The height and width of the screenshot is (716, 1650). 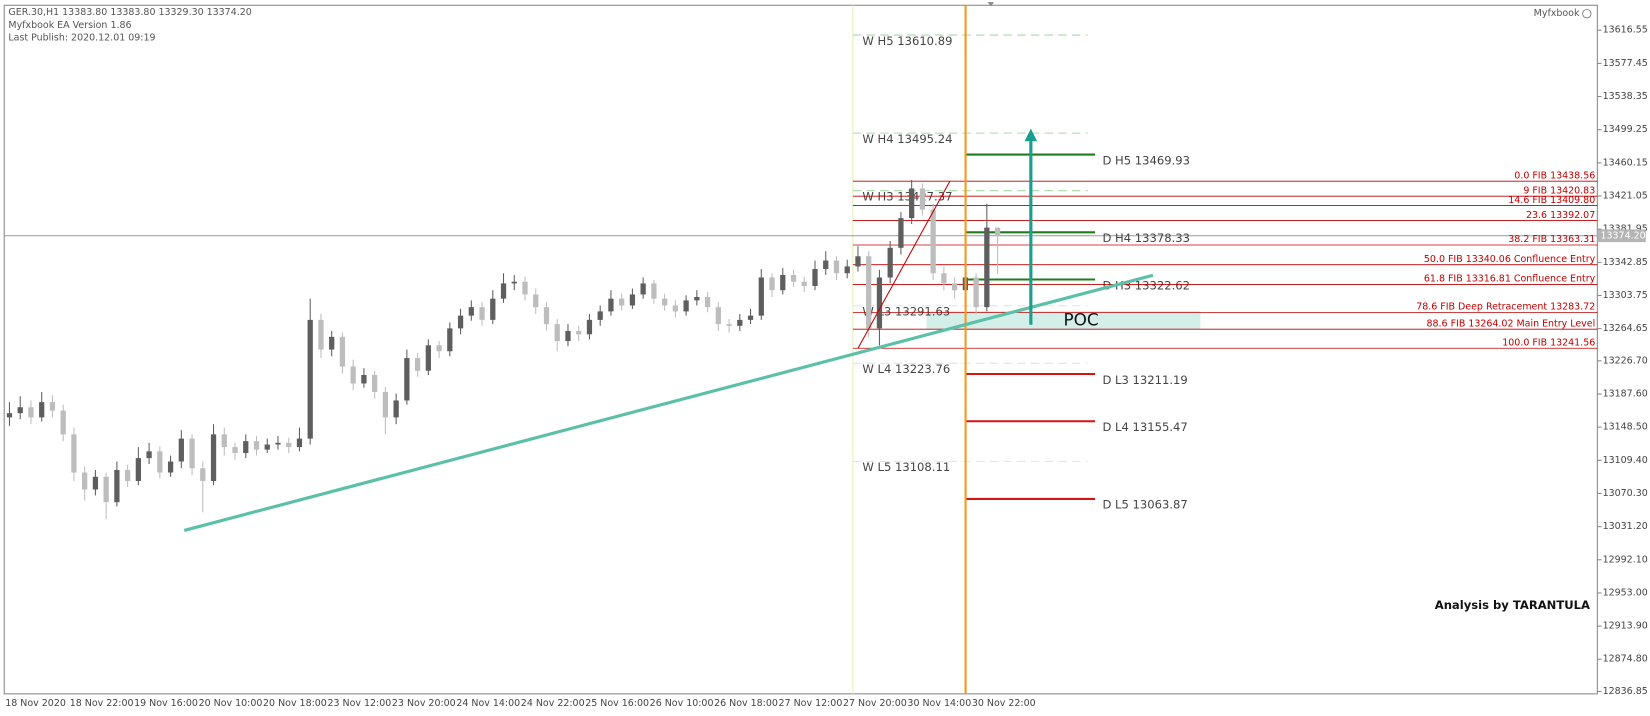 I want to click on daily-level-label: D L3 13211.19, so click(x=1144, y=380).